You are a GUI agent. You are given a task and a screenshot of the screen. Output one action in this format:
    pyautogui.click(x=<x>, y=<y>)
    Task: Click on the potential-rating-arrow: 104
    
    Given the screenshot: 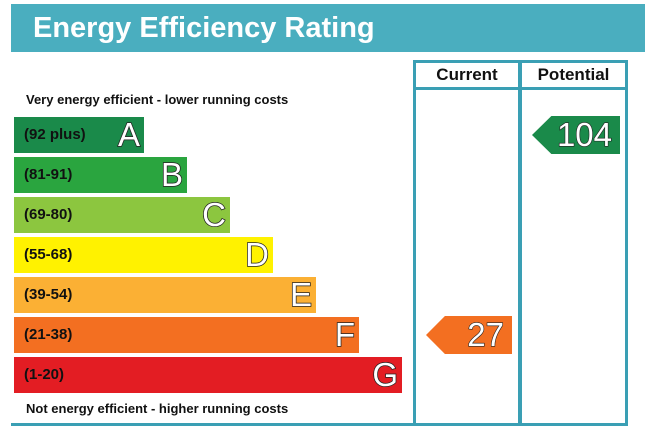 What is the action you would take?
    pyautogui.click(x=576, y=134)
    